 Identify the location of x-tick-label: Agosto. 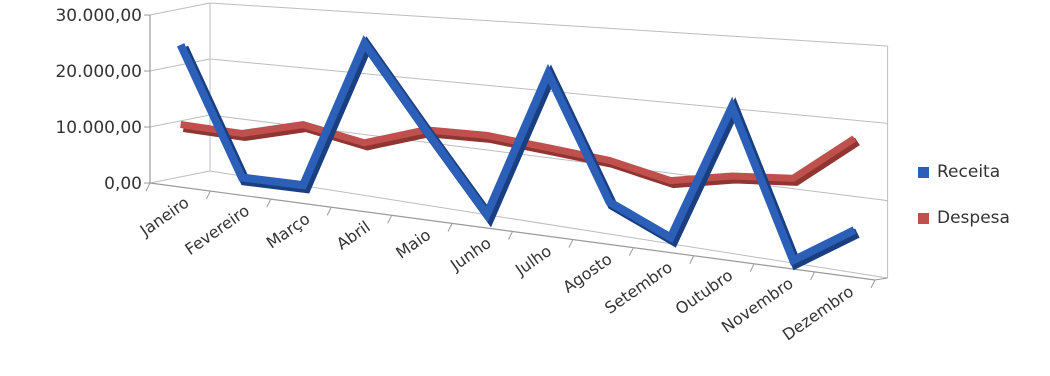
(587, 272).